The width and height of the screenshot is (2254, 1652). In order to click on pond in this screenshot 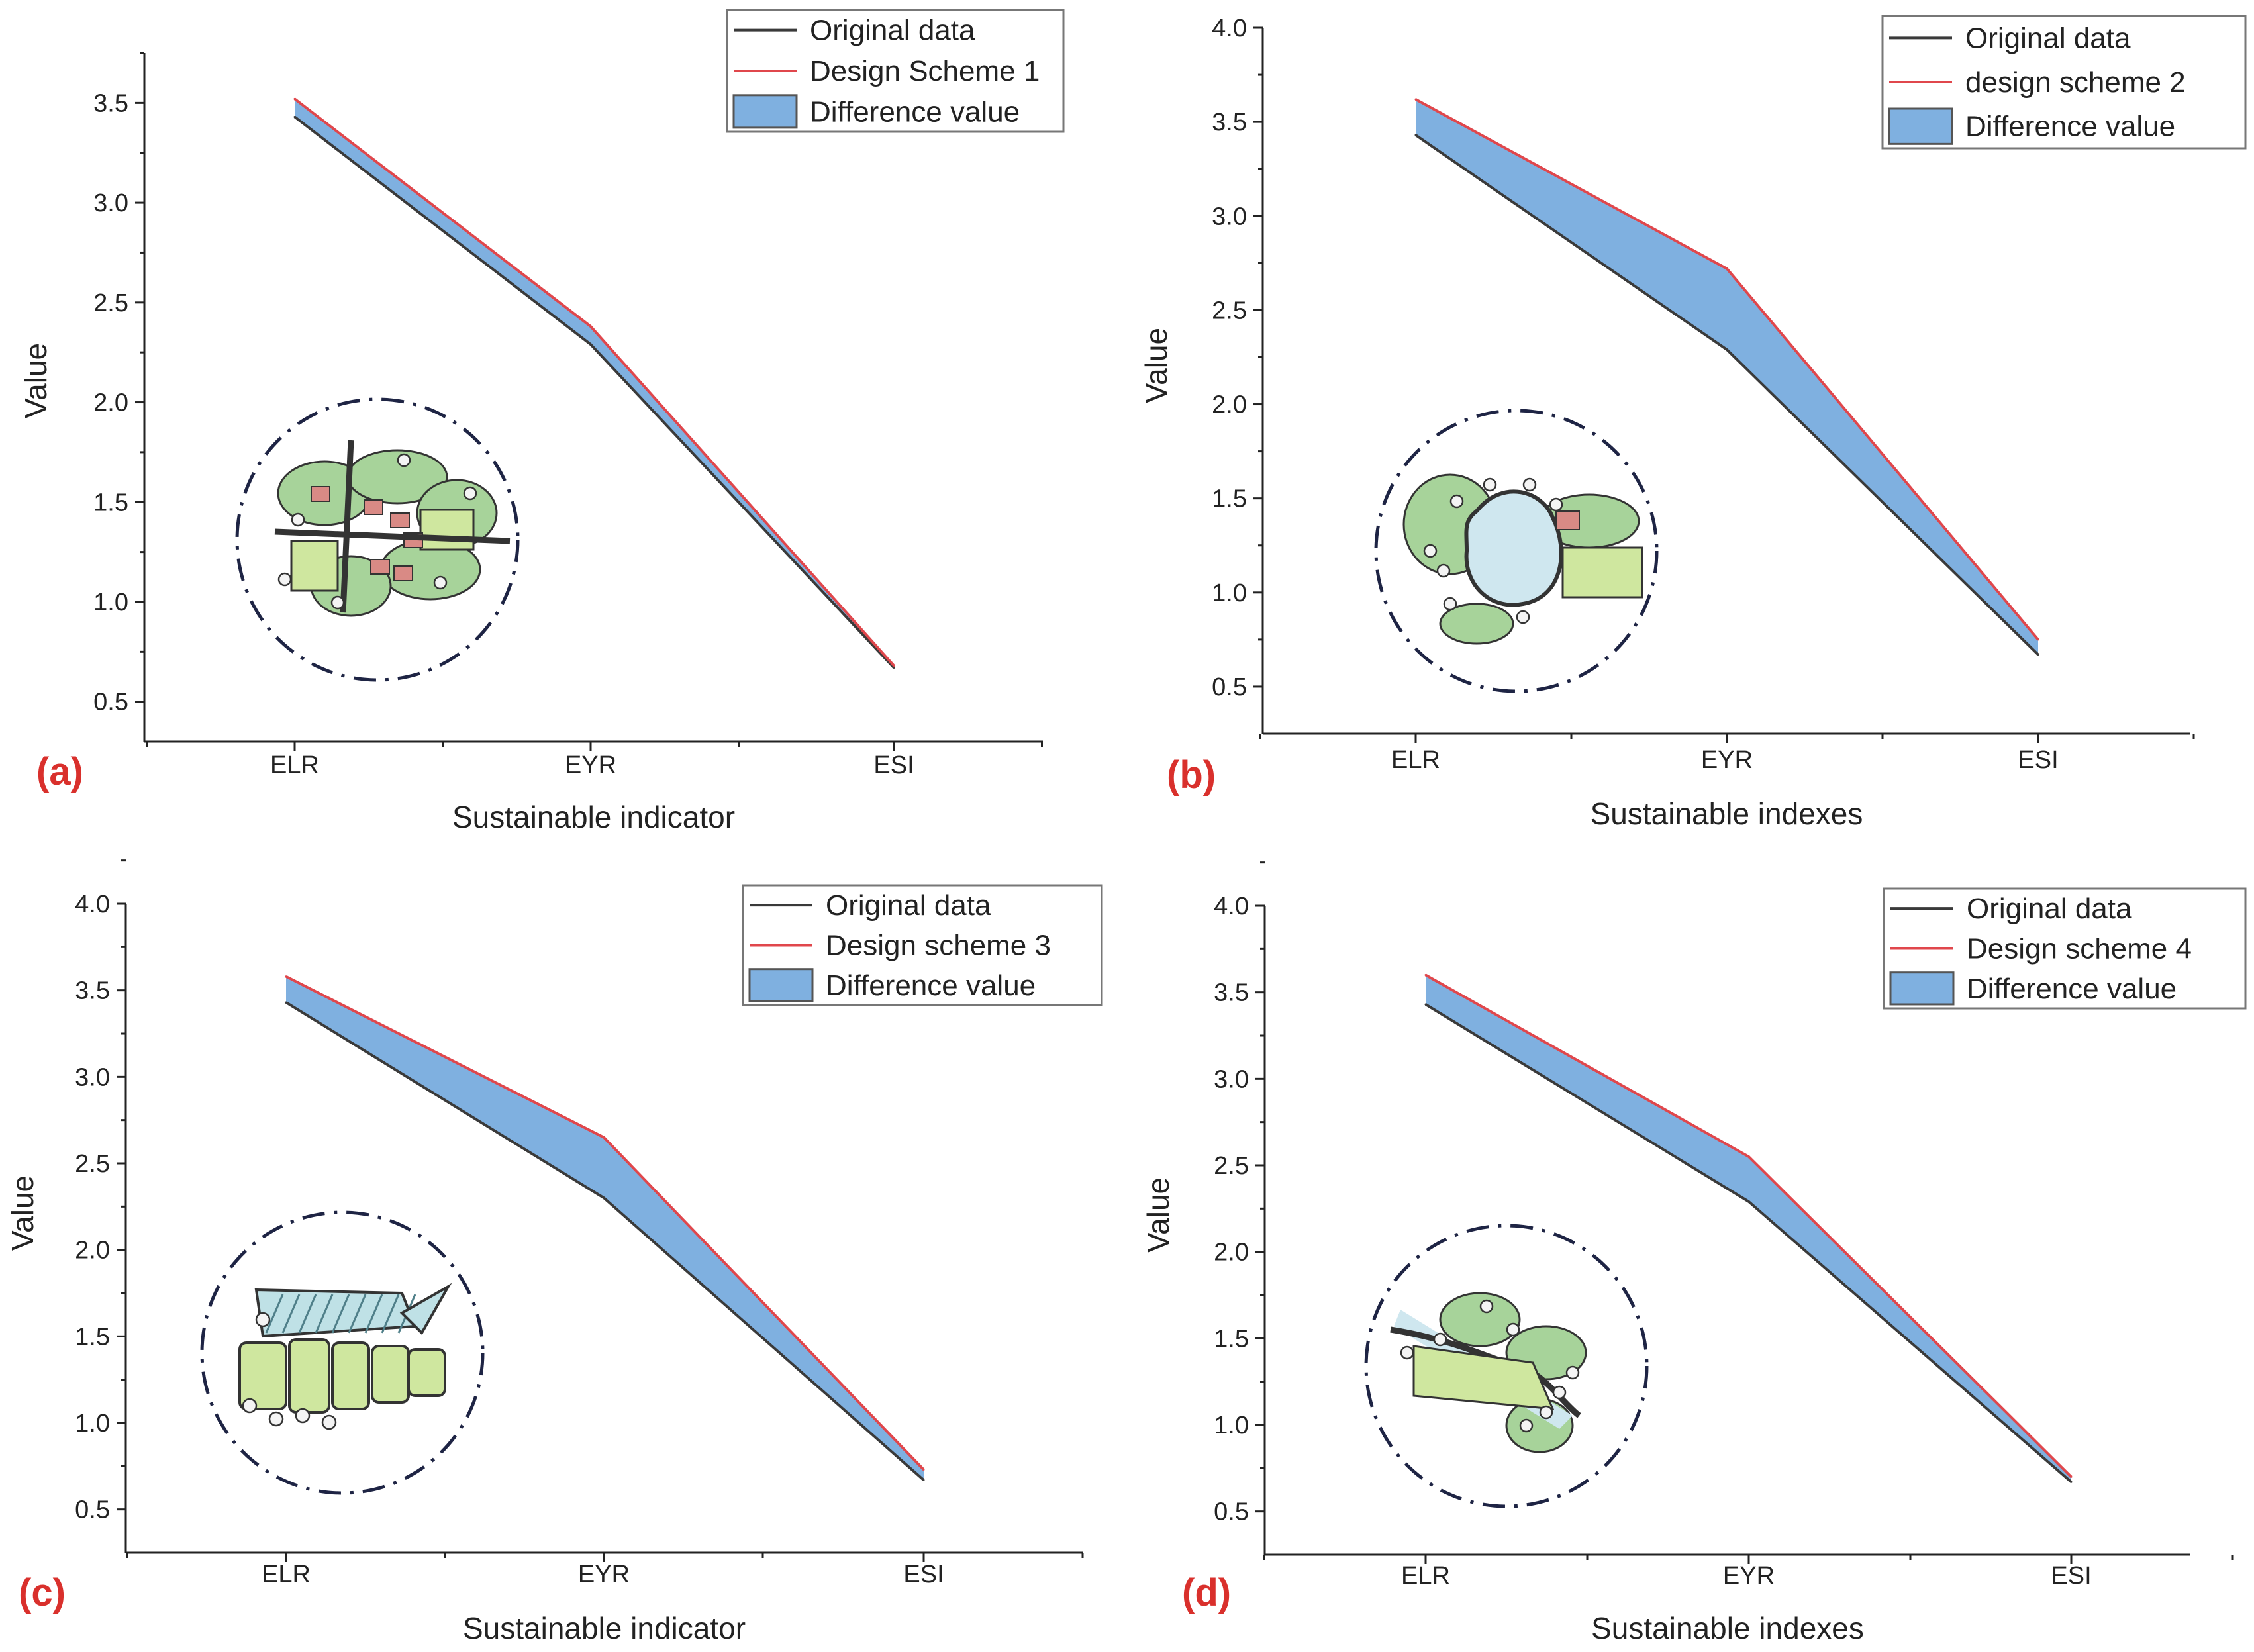, I will do `click(1513, 548)`.